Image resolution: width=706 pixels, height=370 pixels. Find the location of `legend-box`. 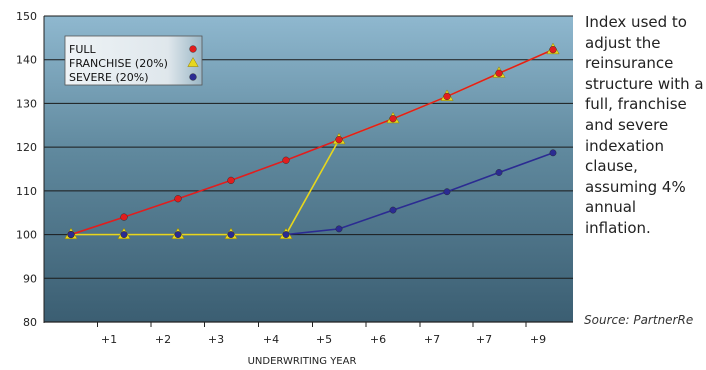

legend-box is located at coordinates (133, 60).